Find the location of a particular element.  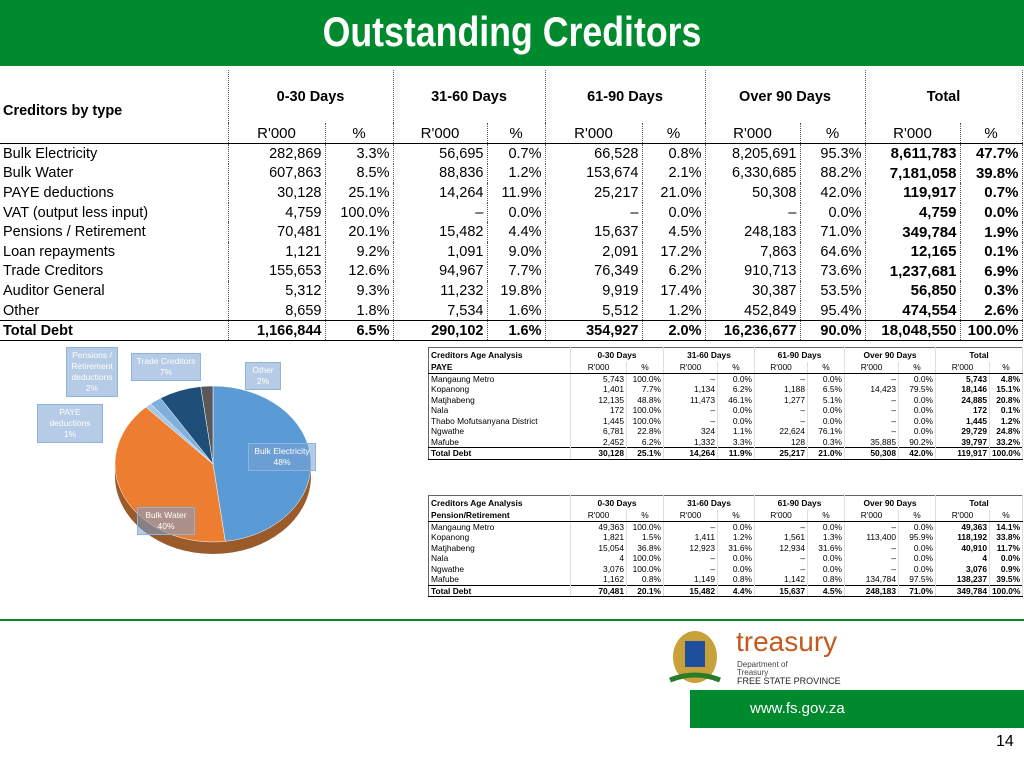

cell: 64.6% is located at coordinates (833, 251).